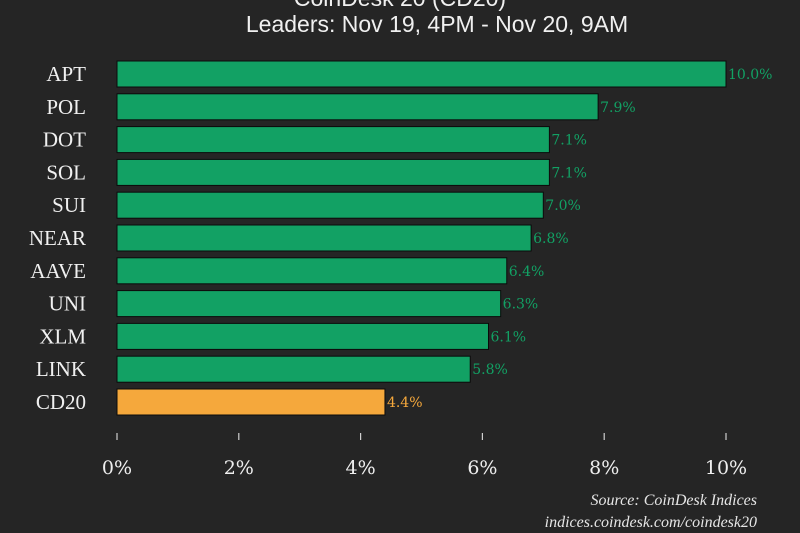 Image resolution: width=800 pixels, height=533 pixels. What do you see at coordinates (64, 140) in the screenshot?
I see `category-label: DOT` at bounding box center [64, 140].